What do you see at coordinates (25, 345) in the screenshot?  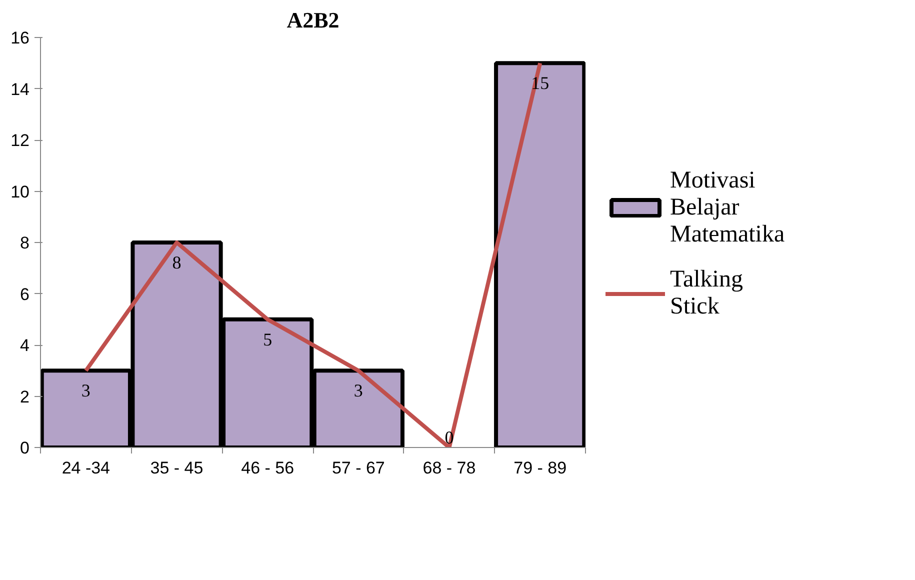 I see `y-tick-label: 4` at bounding box center [25, 345].